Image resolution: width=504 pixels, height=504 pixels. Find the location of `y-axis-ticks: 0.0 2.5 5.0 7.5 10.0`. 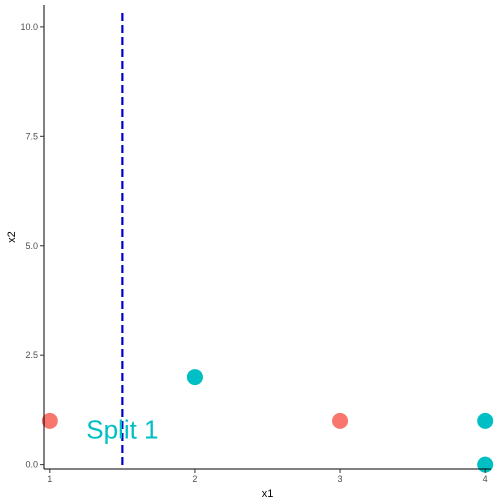

y-axis-ticks: 0.0 2.5 5.0 7.5 10.0 is located at coordinates (32, 246).